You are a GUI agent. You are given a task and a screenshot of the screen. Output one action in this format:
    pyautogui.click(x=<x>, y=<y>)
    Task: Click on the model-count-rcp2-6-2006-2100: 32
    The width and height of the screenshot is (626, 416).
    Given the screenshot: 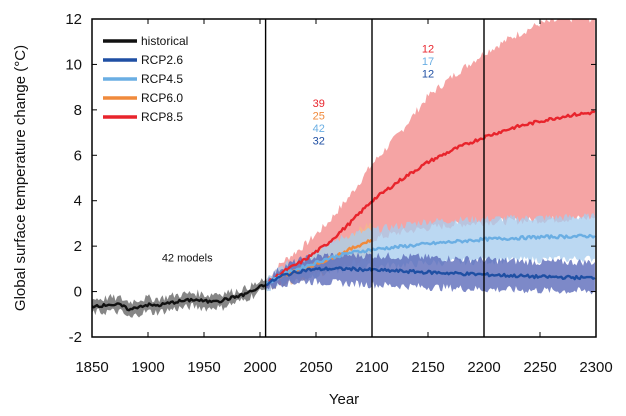 What is the action you would take?
    pyautogui.click(x=319, y=142)
    